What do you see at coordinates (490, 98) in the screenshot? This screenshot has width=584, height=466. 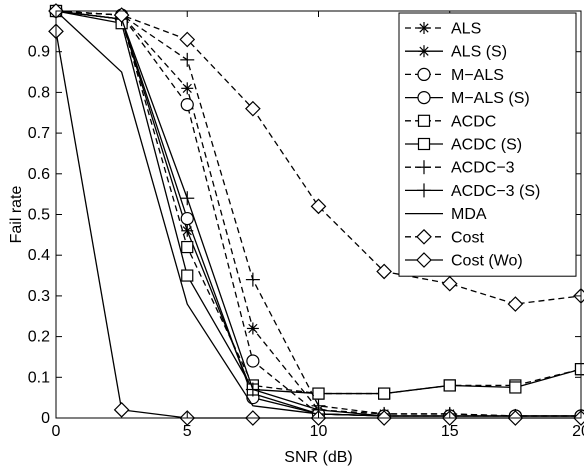 I see `legend-label: M−ALS (S)` at bounding box center [490, 98].